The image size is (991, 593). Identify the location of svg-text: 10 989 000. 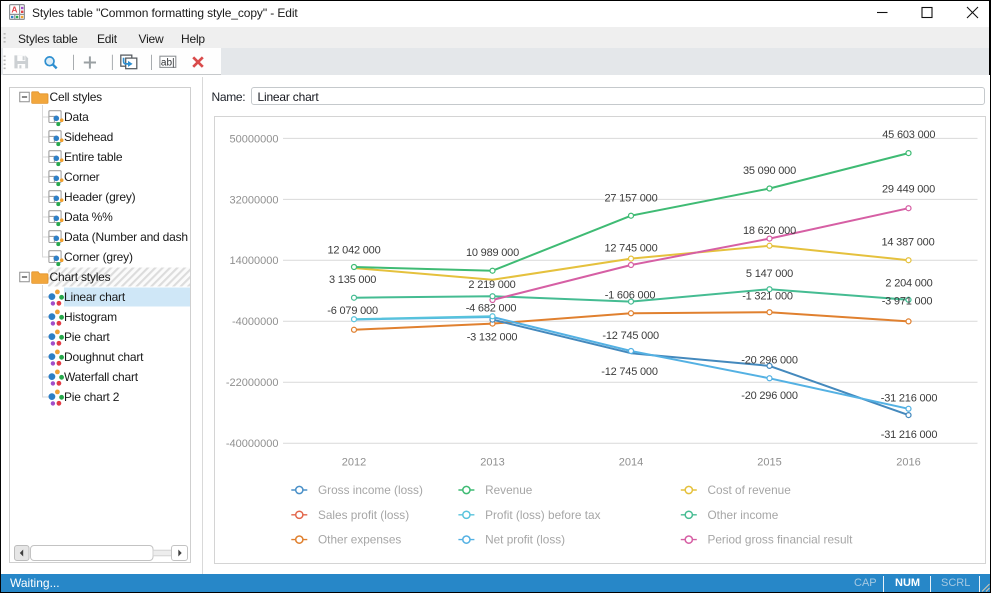
(492, 253).